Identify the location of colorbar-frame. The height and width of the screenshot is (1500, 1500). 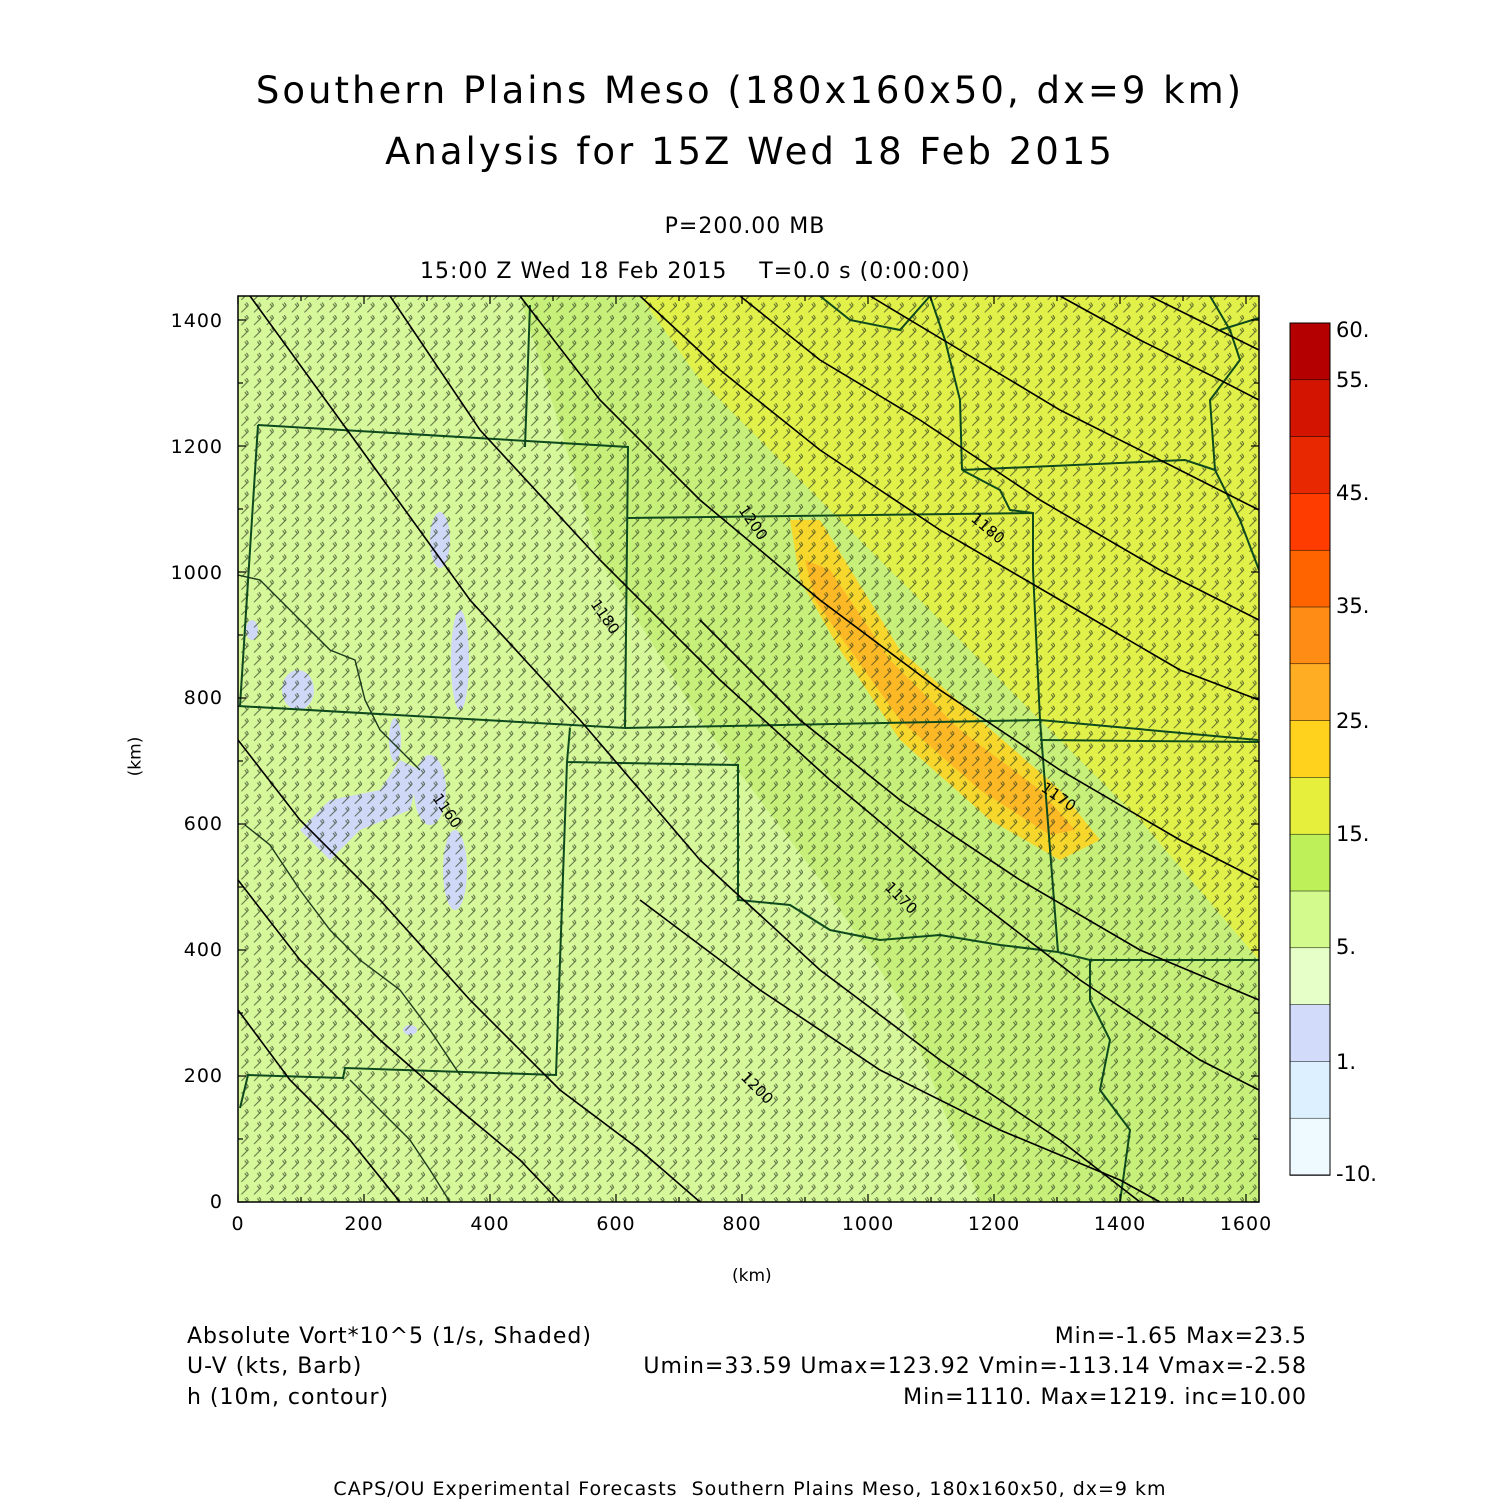
(1310, 749).